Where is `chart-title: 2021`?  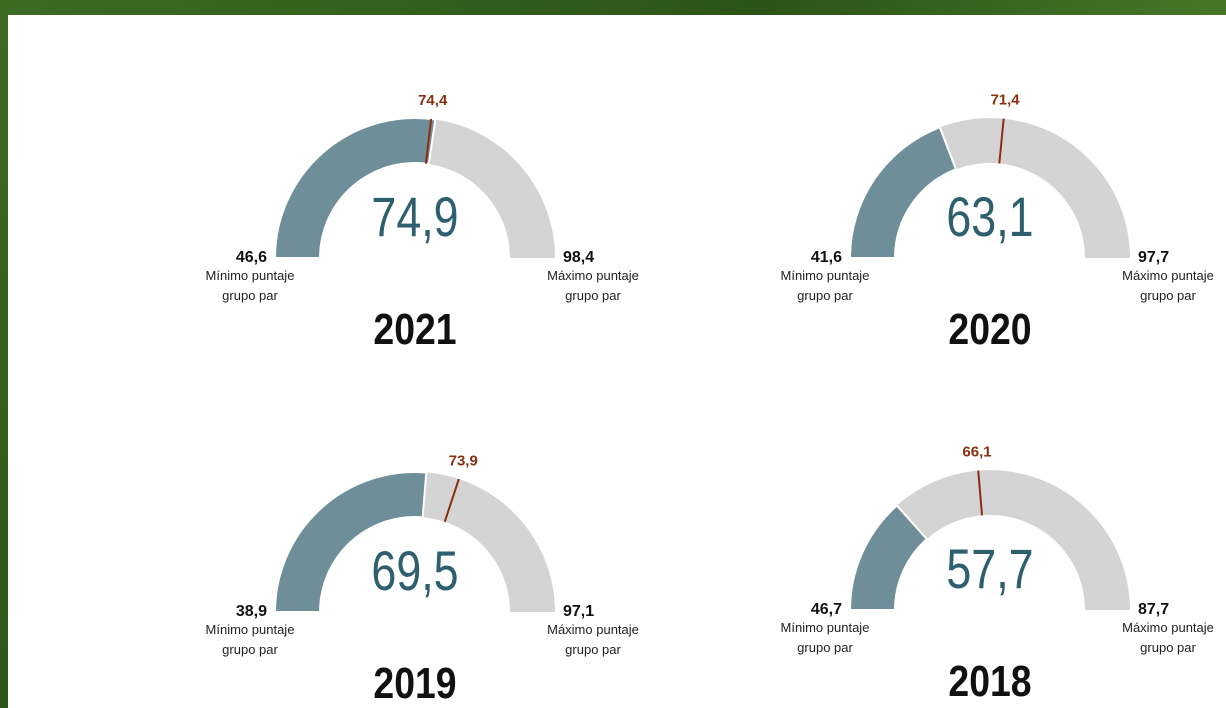
chart-title: 2021 is located at coordinates (414, 329).